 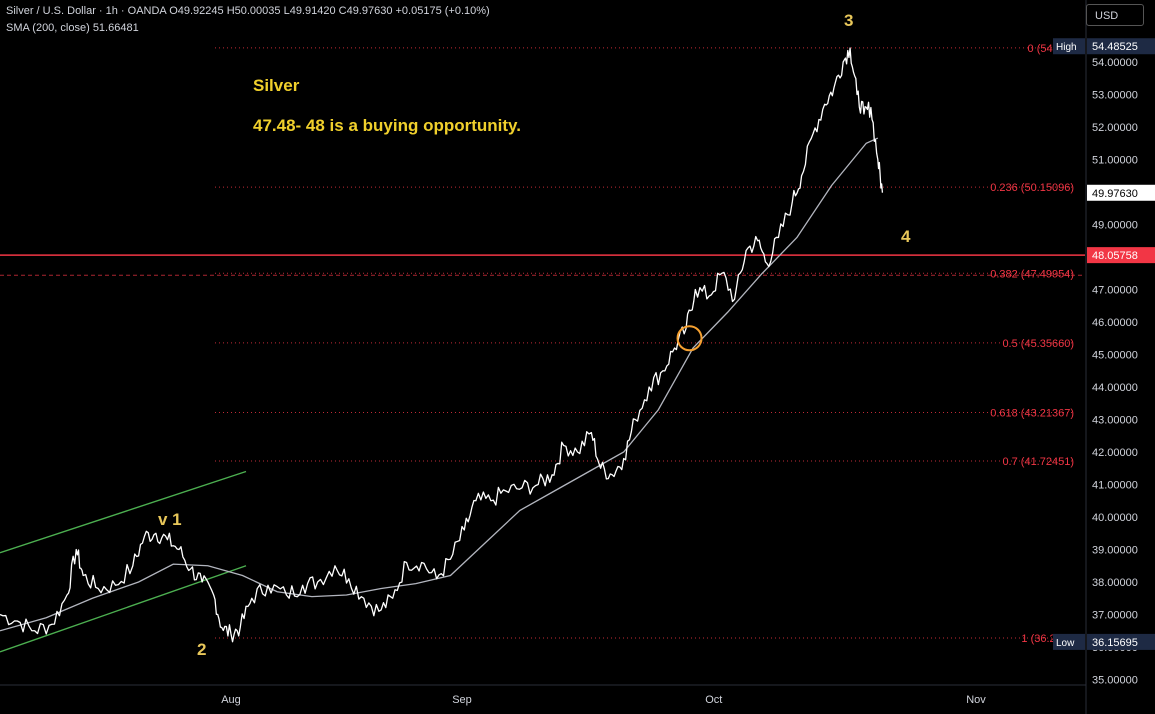 I want to click on y-tick-label: 49.00000, so click(x=1115, y=226).